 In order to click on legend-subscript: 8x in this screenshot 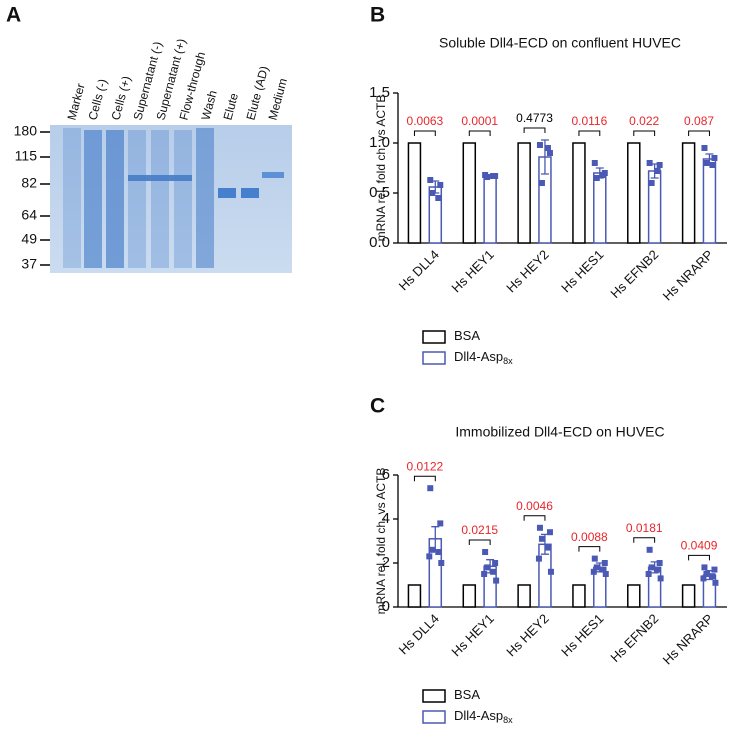, I will do `click(508, 361)`.